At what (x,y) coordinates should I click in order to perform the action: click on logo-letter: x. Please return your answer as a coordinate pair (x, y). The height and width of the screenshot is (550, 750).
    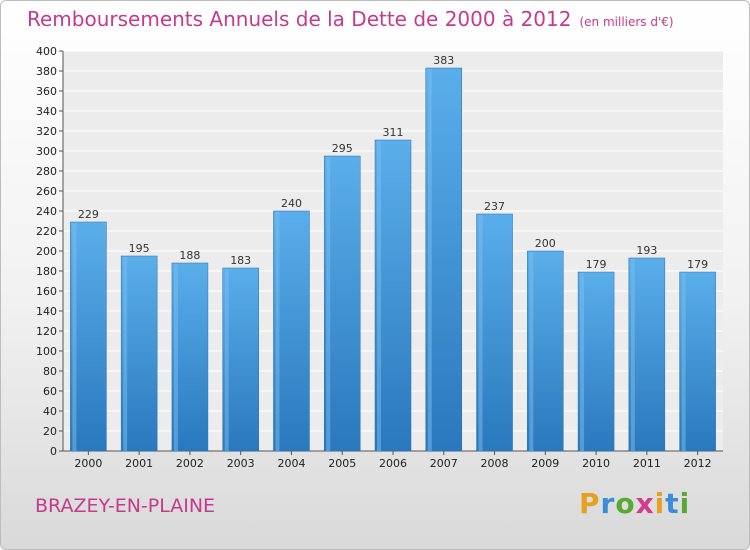
    Looking at the image, I should click on (645, 503).